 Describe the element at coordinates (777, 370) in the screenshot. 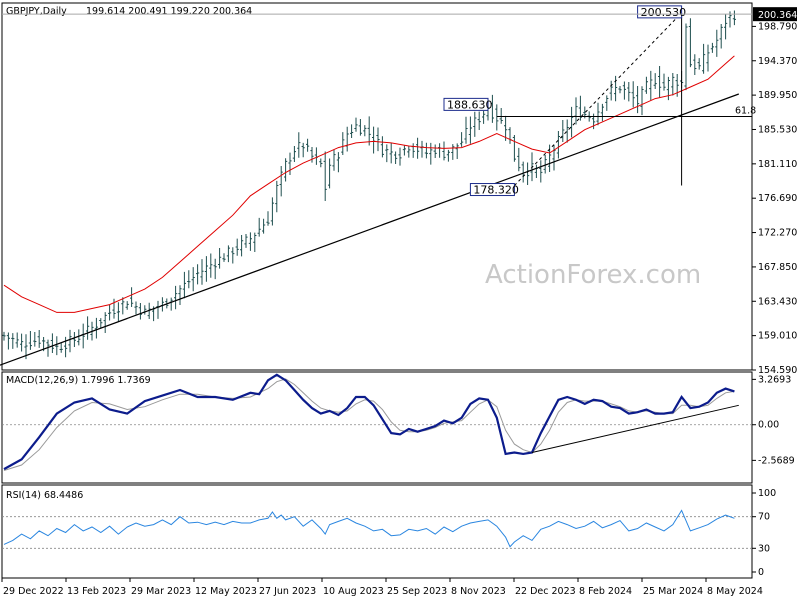

I see `price-tick-label: 154.590` at that location.